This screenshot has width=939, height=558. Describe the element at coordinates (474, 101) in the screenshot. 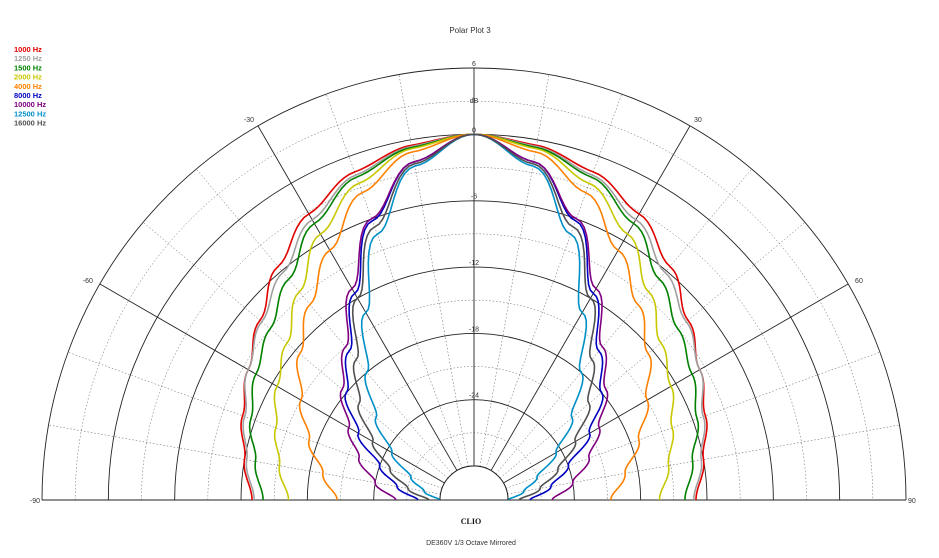

I see `radial-unit-label: dB` at that location.